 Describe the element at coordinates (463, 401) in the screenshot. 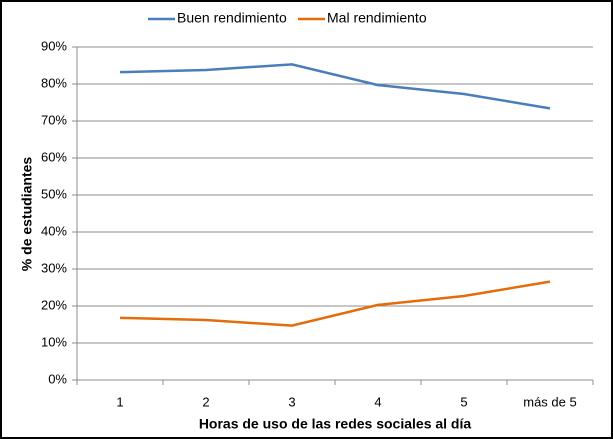

I see `x-tick-label: 5` at that location.